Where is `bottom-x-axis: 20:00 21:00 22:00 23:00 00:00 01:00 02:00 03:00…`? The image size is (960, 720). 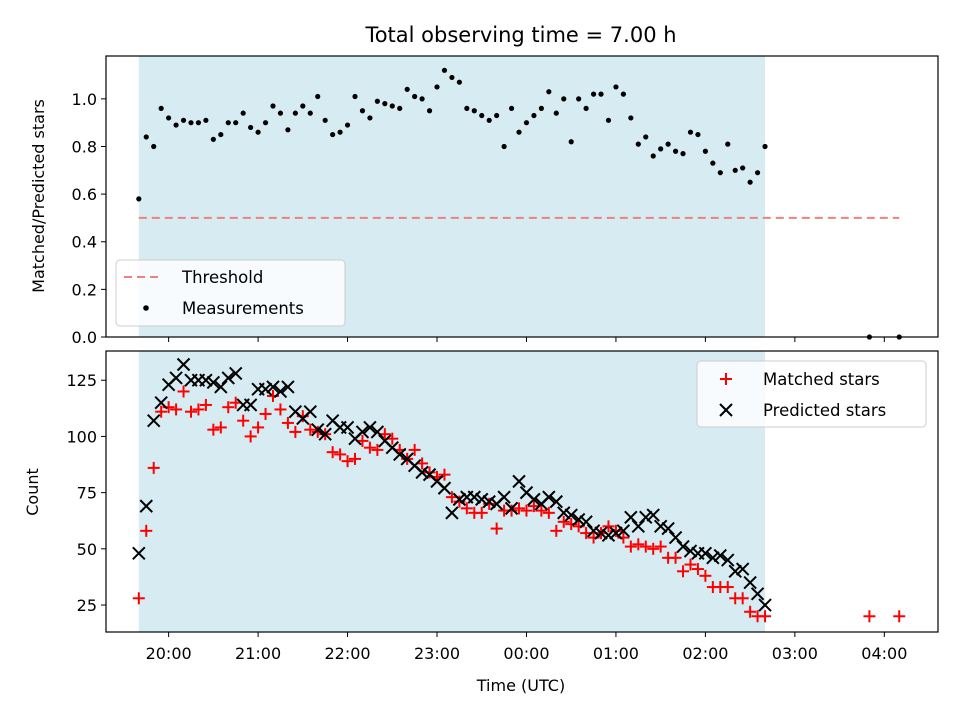 bottom-x-axis: 20:00 21:00 22:00 23:00 00:00 01:00 02:00 03:00… is located at coordinates (526, 647).